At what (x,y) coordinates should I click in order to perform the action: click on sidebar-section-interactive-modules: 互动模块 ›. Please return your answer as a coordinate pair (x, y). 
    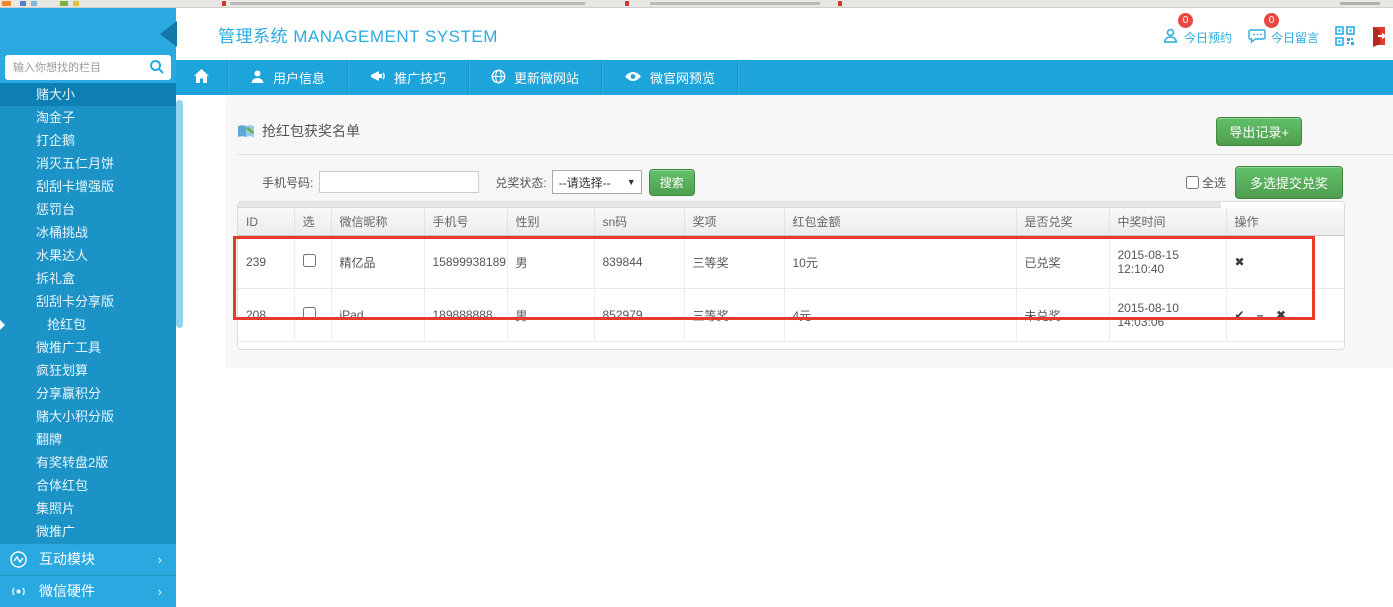
    Looking at the image, I should click on (88, 558).